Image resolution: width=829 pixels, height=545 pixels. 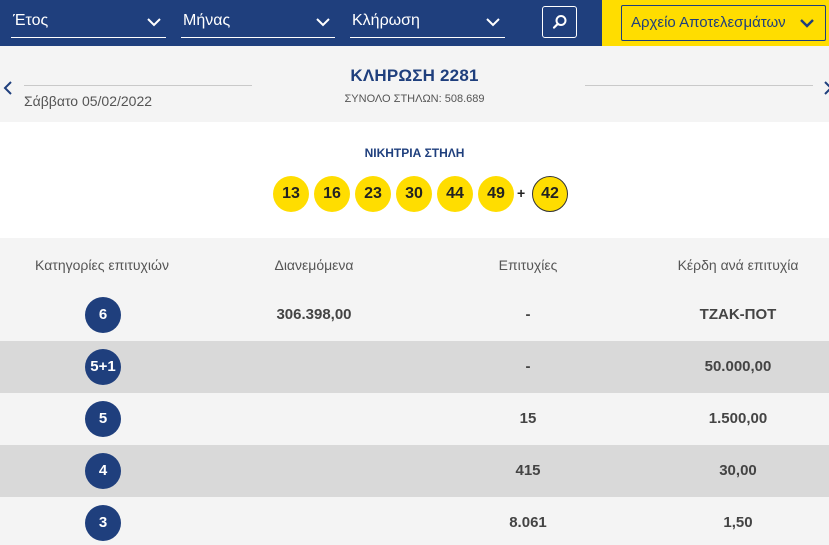 I want to click on wins-value: 15, so click(x=528, y=418).